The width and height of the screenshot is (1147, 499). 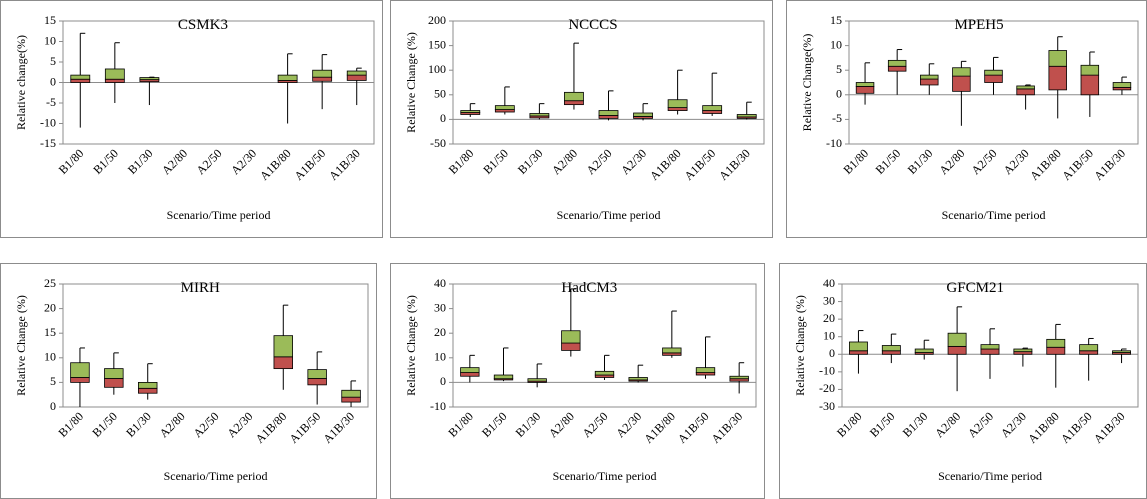 What do you see at coordinates (592, 25) in the screenshot?
I see `chart-title: NCCCS` at bounding box center [592, 25].